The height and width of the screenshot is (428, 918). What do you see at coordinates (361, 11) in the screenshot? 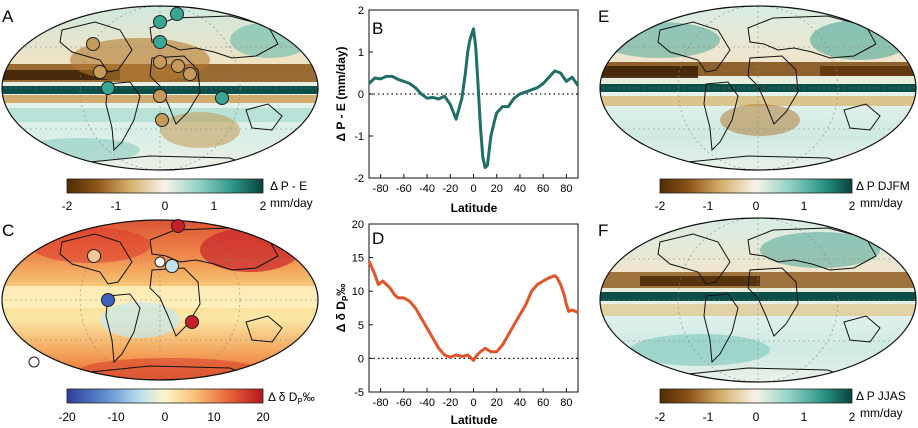
I see `y-tick-label: 2` at bounding box center [361, 11].